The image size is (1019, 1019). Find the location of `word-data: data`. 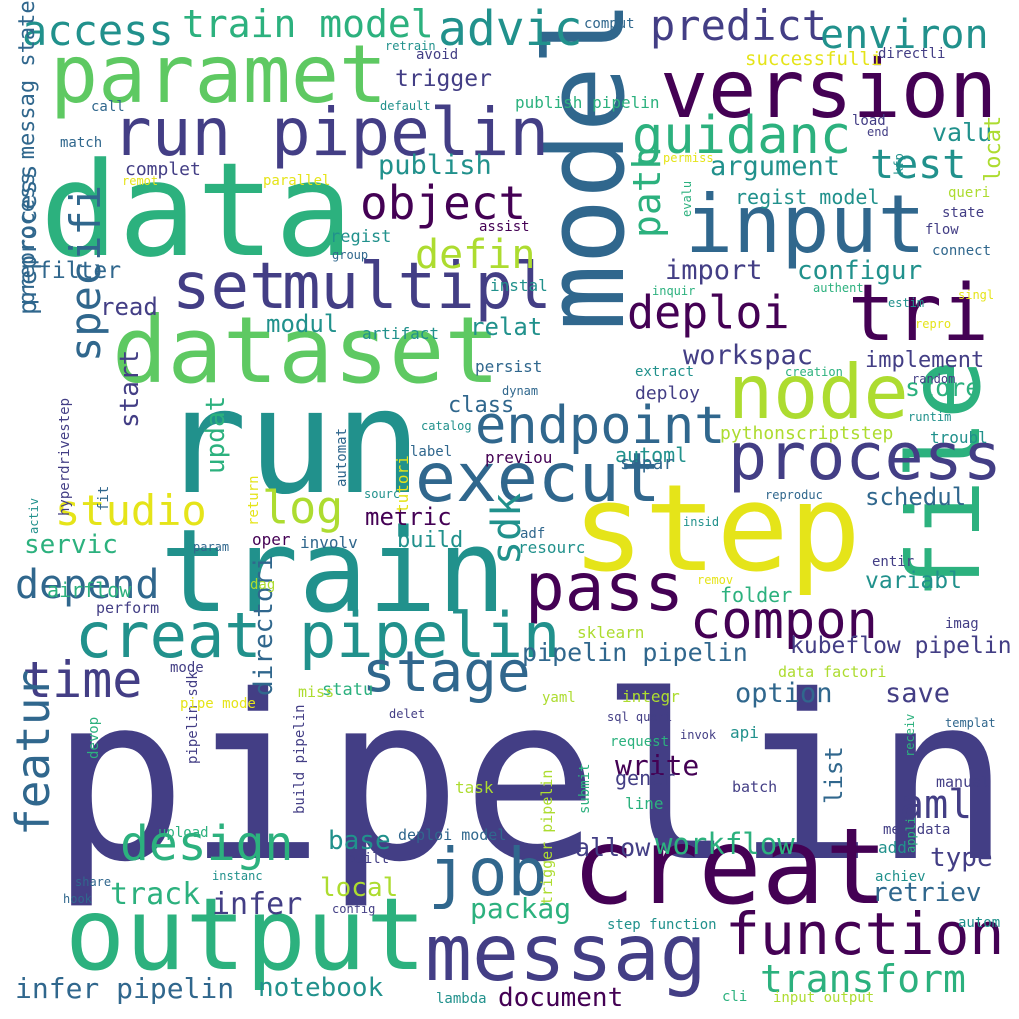

word-data: data is located at coordinates (197, 210).